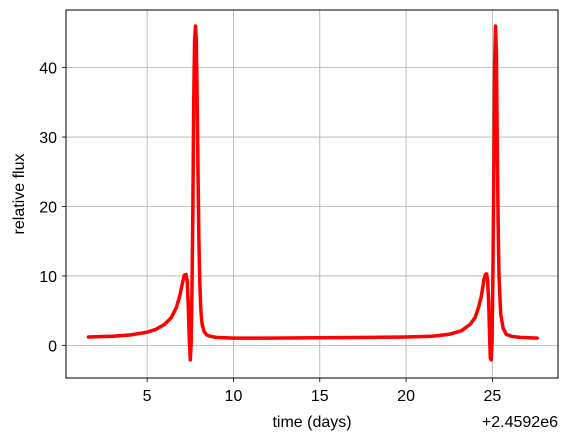 This screenshot has height=440, width=571. What do you see at coordinates (311, 422) in the screenshot?
I see `x-axis-label: time (days)` at bounding box center [311, 422].